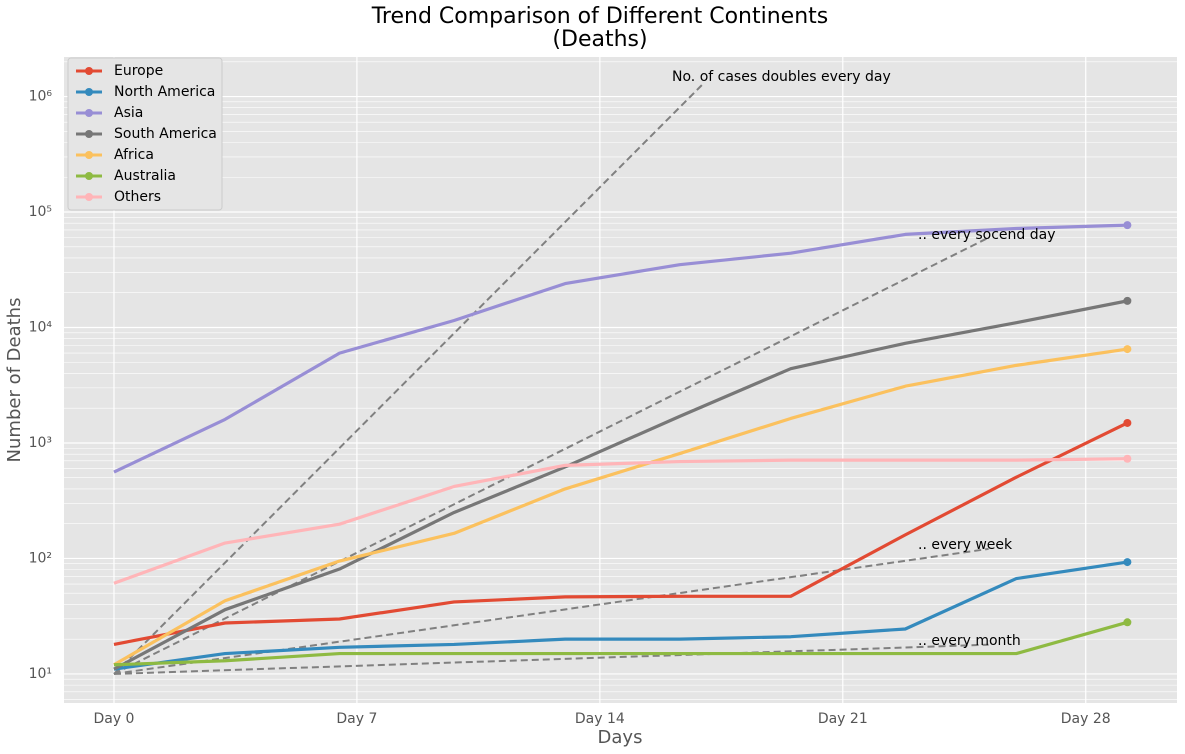  I want to click on annotation: .. every week, so click(965, 545).